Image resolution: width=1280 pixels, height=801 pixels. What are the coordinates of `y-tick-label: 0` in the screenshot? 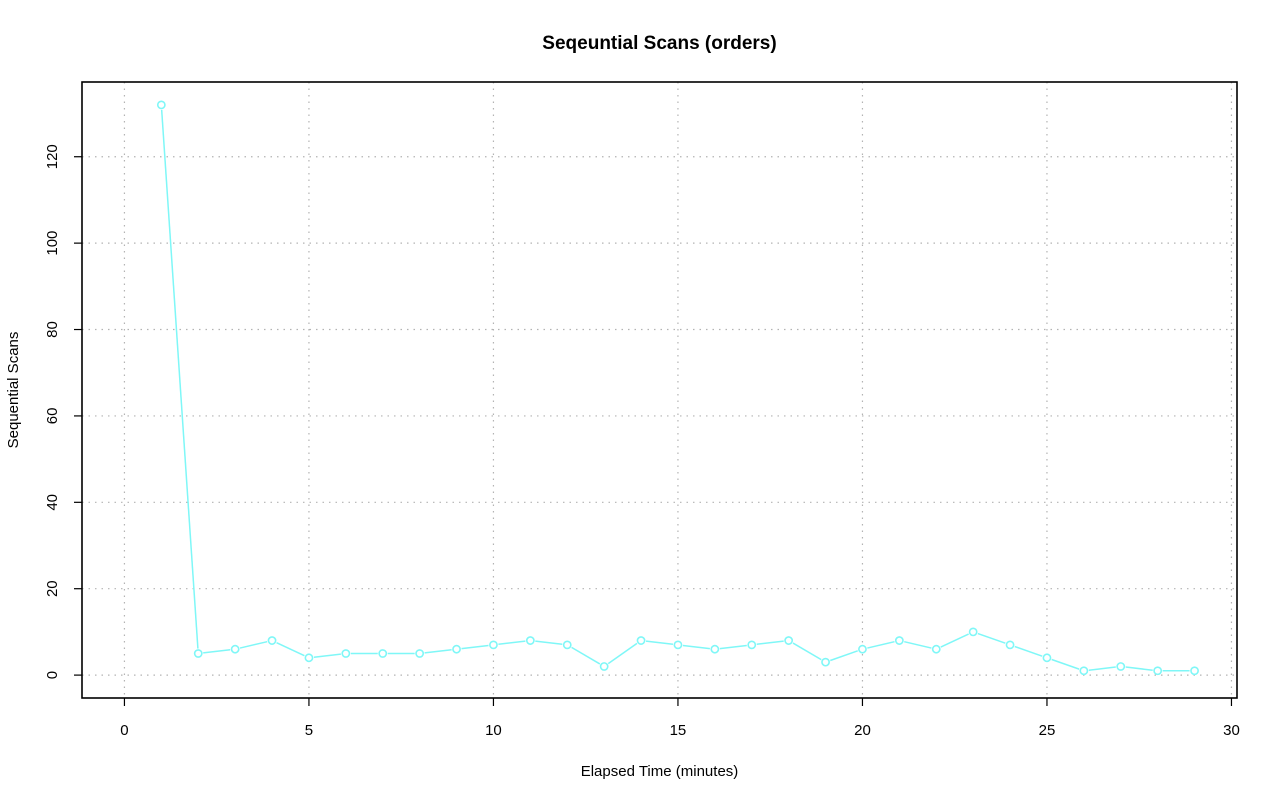 It's located at (52, 675).